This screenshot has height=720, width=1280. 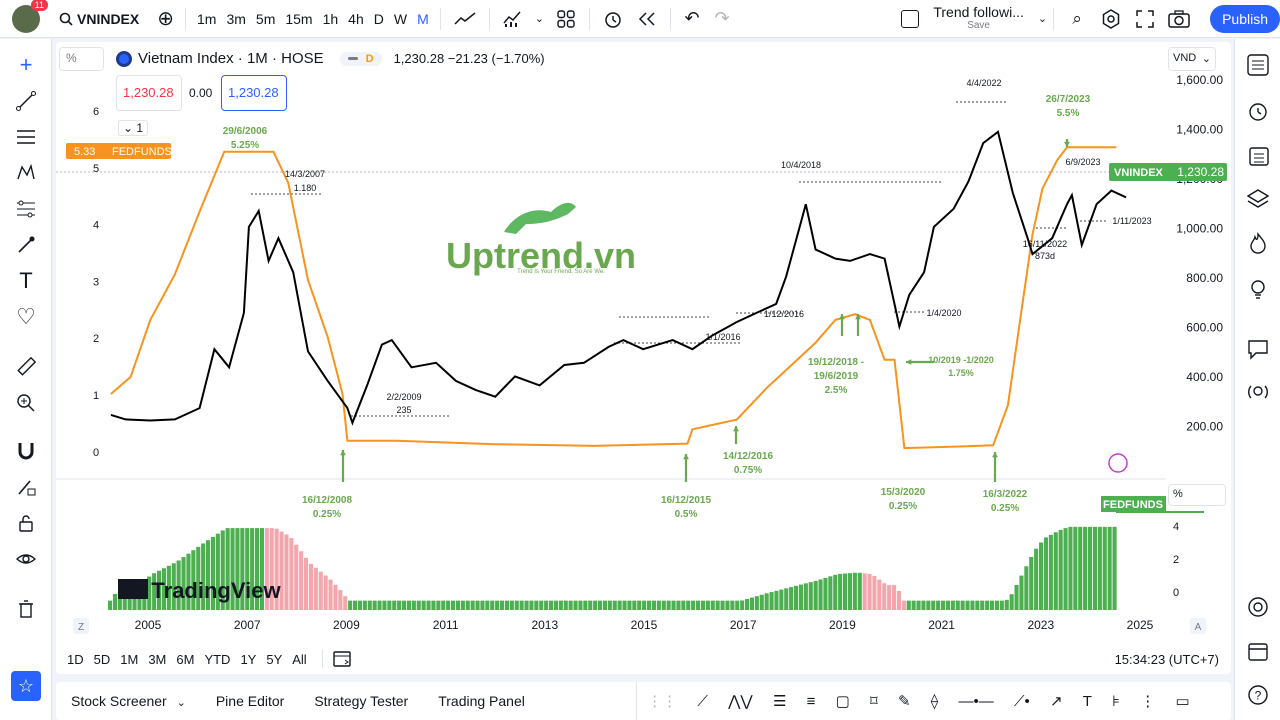 I want to click on layout-select-button: Trend followi... Save ⌄, so click(x=971, y=19).